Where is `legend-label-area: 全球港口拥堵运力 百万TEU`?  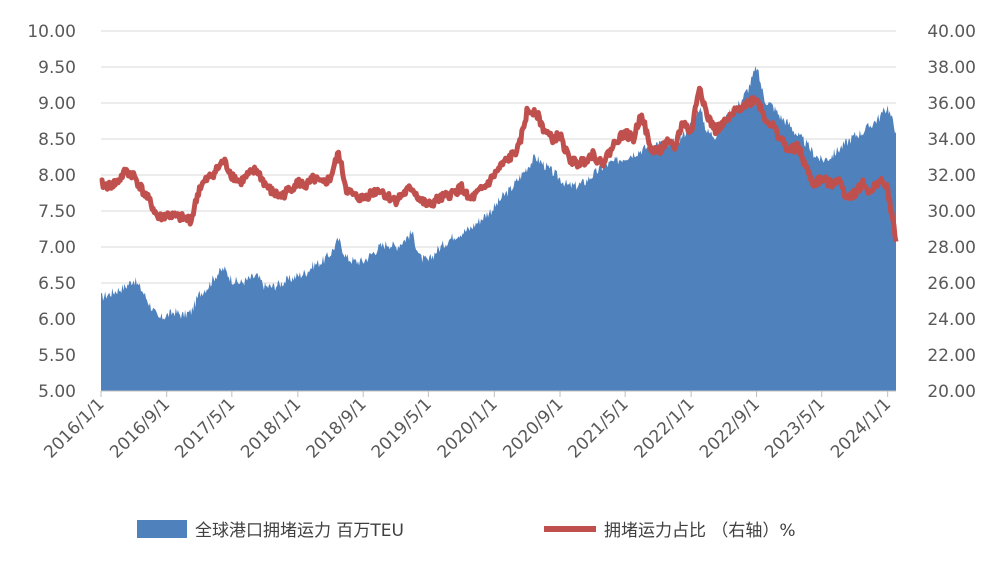
legend-label-area: 全球港口拥堵运力 百万TEU is located at coordinates (299, 531).